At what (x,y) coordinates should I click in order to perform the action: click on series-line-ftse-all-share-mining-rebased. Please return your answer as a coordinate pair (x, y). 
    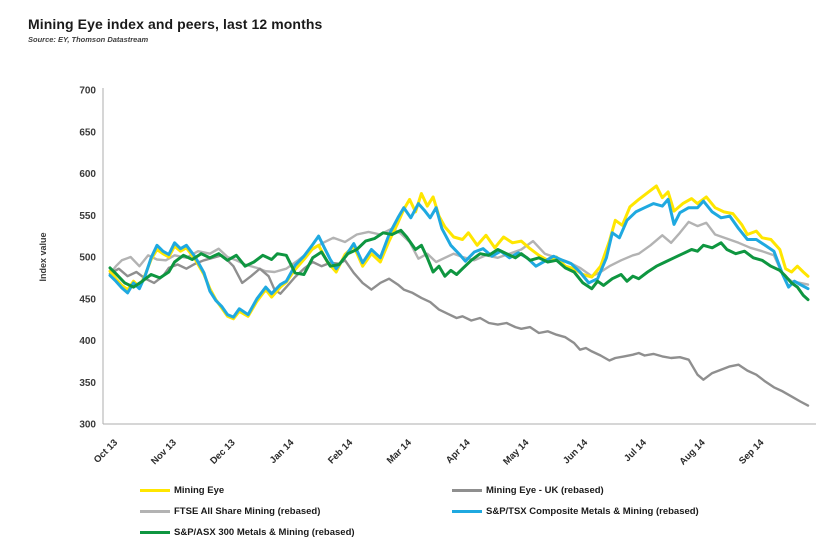
    Looking at the image, I should click on (459, 253).